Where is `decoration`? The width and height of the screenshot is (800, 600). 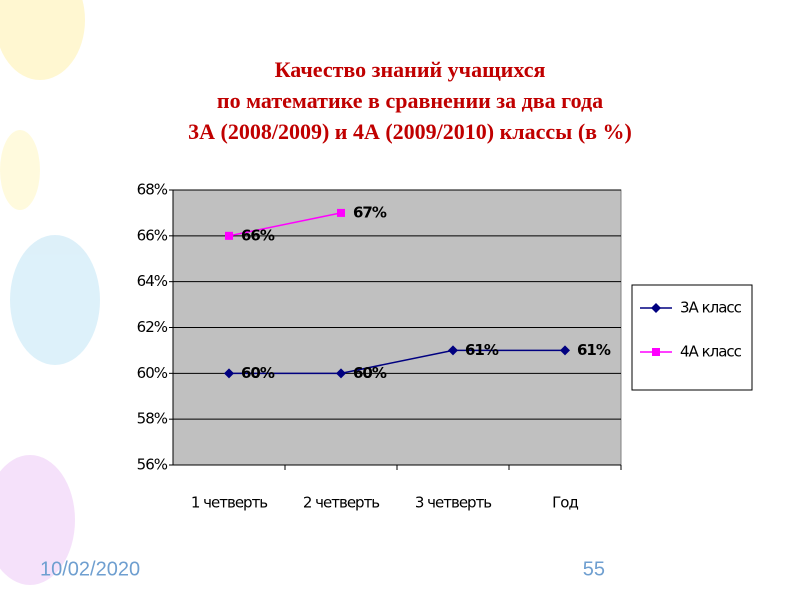
decoration is located at coordinates (50, 292).